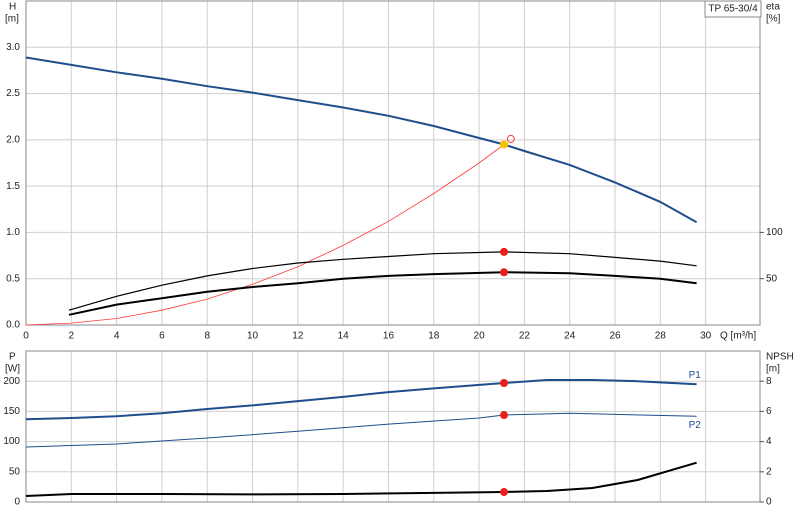  Describe the element at coordinates (72, 336) in the screenshot. I see `x-tick-label: 2` at that location.